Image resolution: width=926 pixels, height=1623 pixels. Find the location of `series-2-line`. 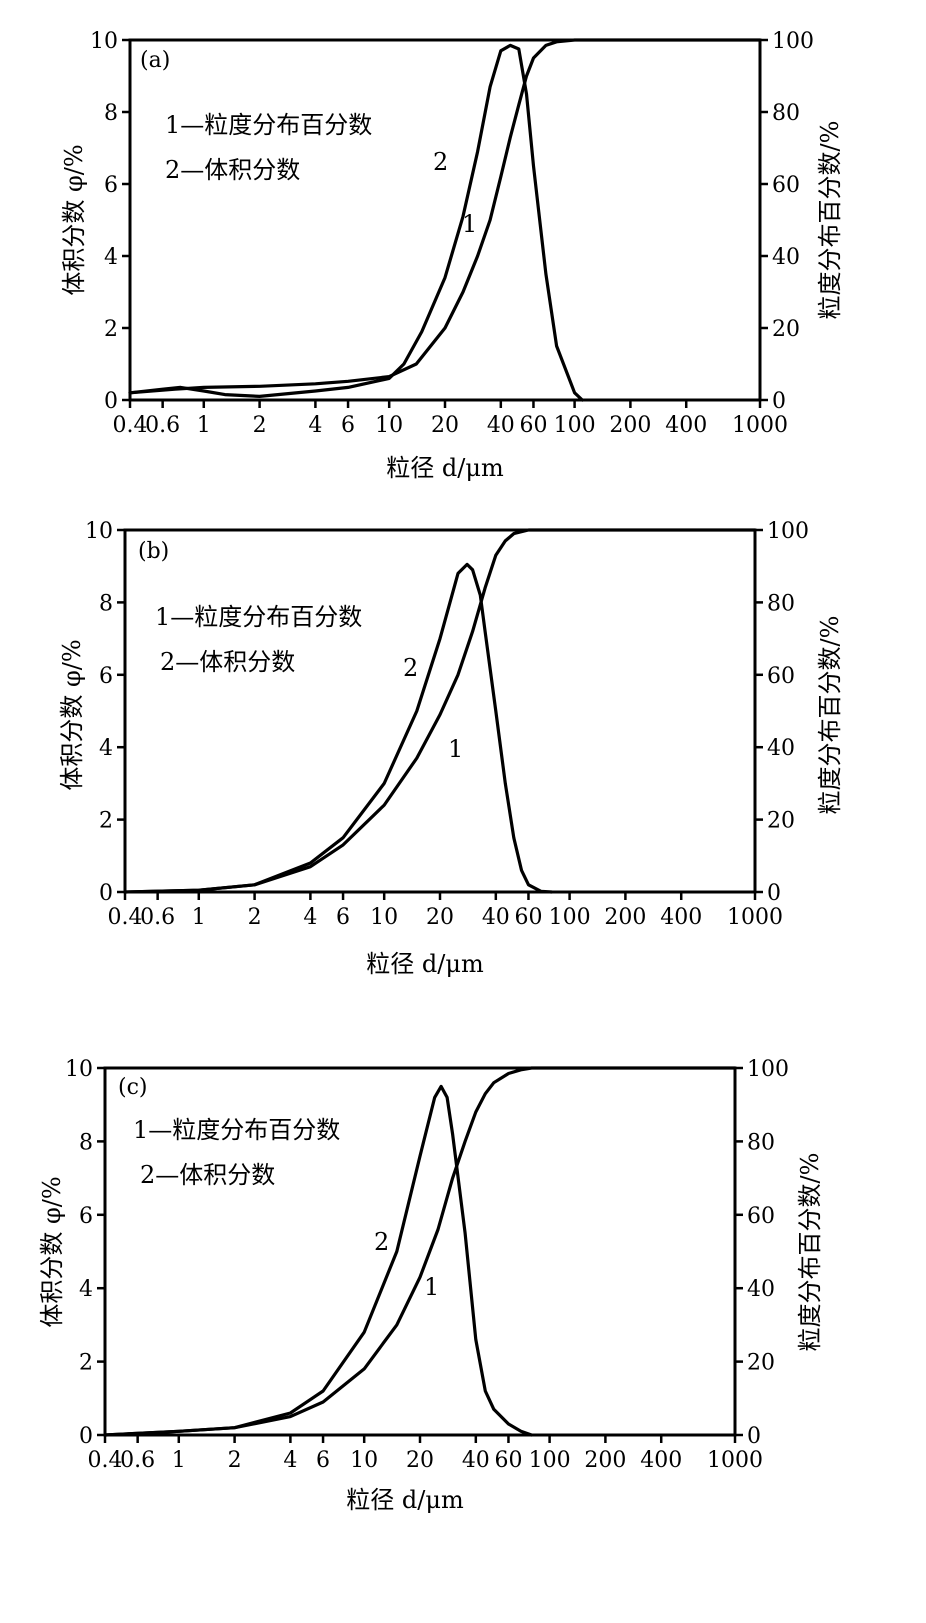

series-2-line is located at coordinates (318, 1260).